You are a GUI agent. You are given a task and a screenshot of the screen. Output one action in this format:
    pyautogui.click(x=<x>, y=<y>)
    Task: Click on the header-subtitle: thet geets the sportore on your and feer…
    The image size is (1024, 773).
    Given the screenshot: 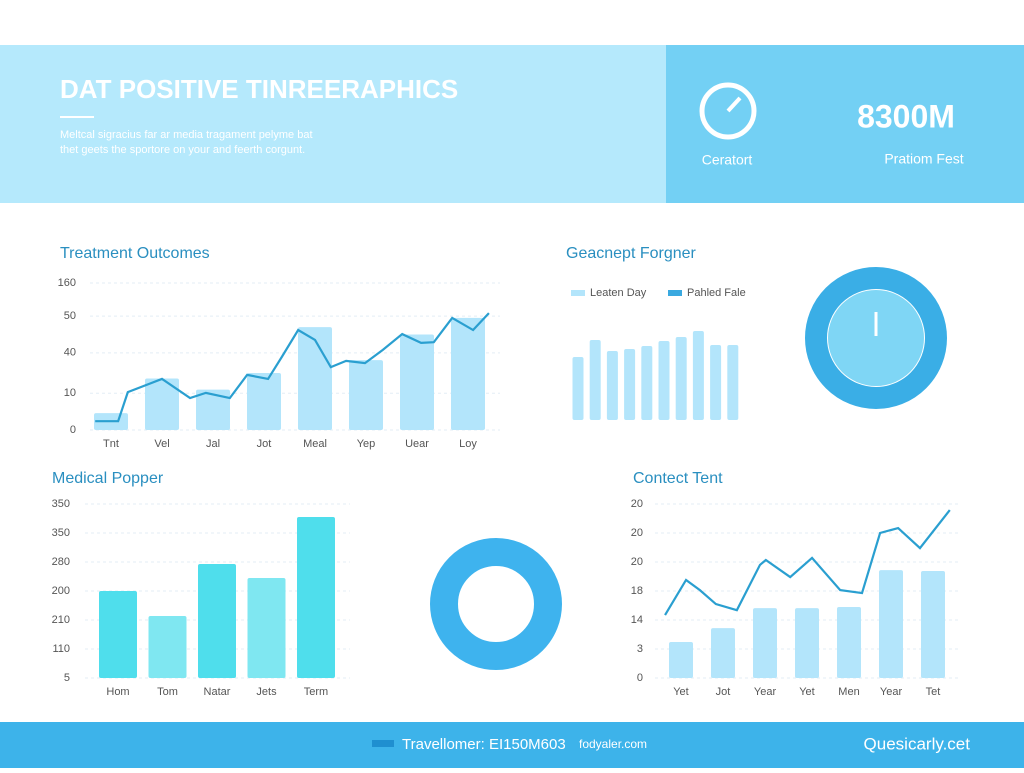 What is the action you would take?
    pyautogui.click(x=182, y=150)
    